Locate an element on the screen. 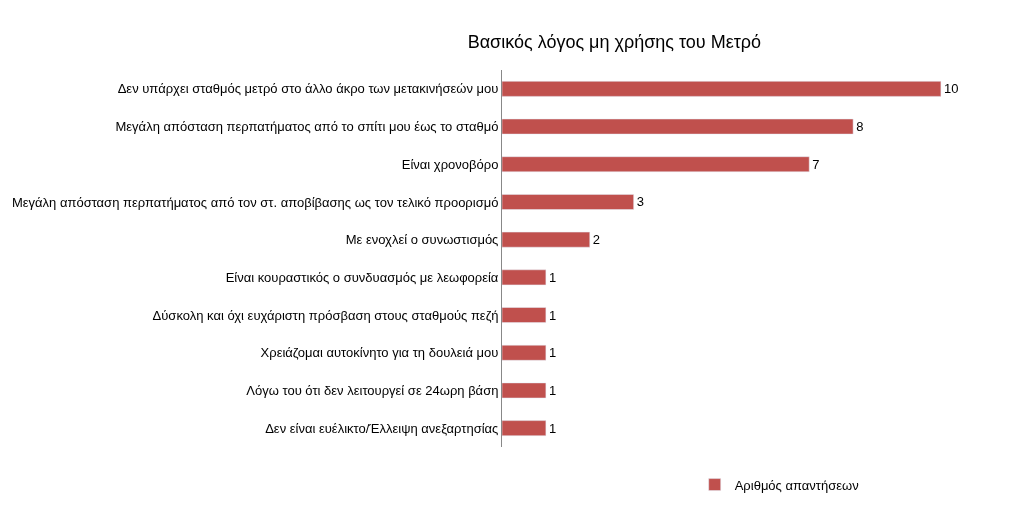  y-tick-label: Είναι κουραστικός ο συνδυασμός με λεωφορεία is located at coordinates (362, 277).